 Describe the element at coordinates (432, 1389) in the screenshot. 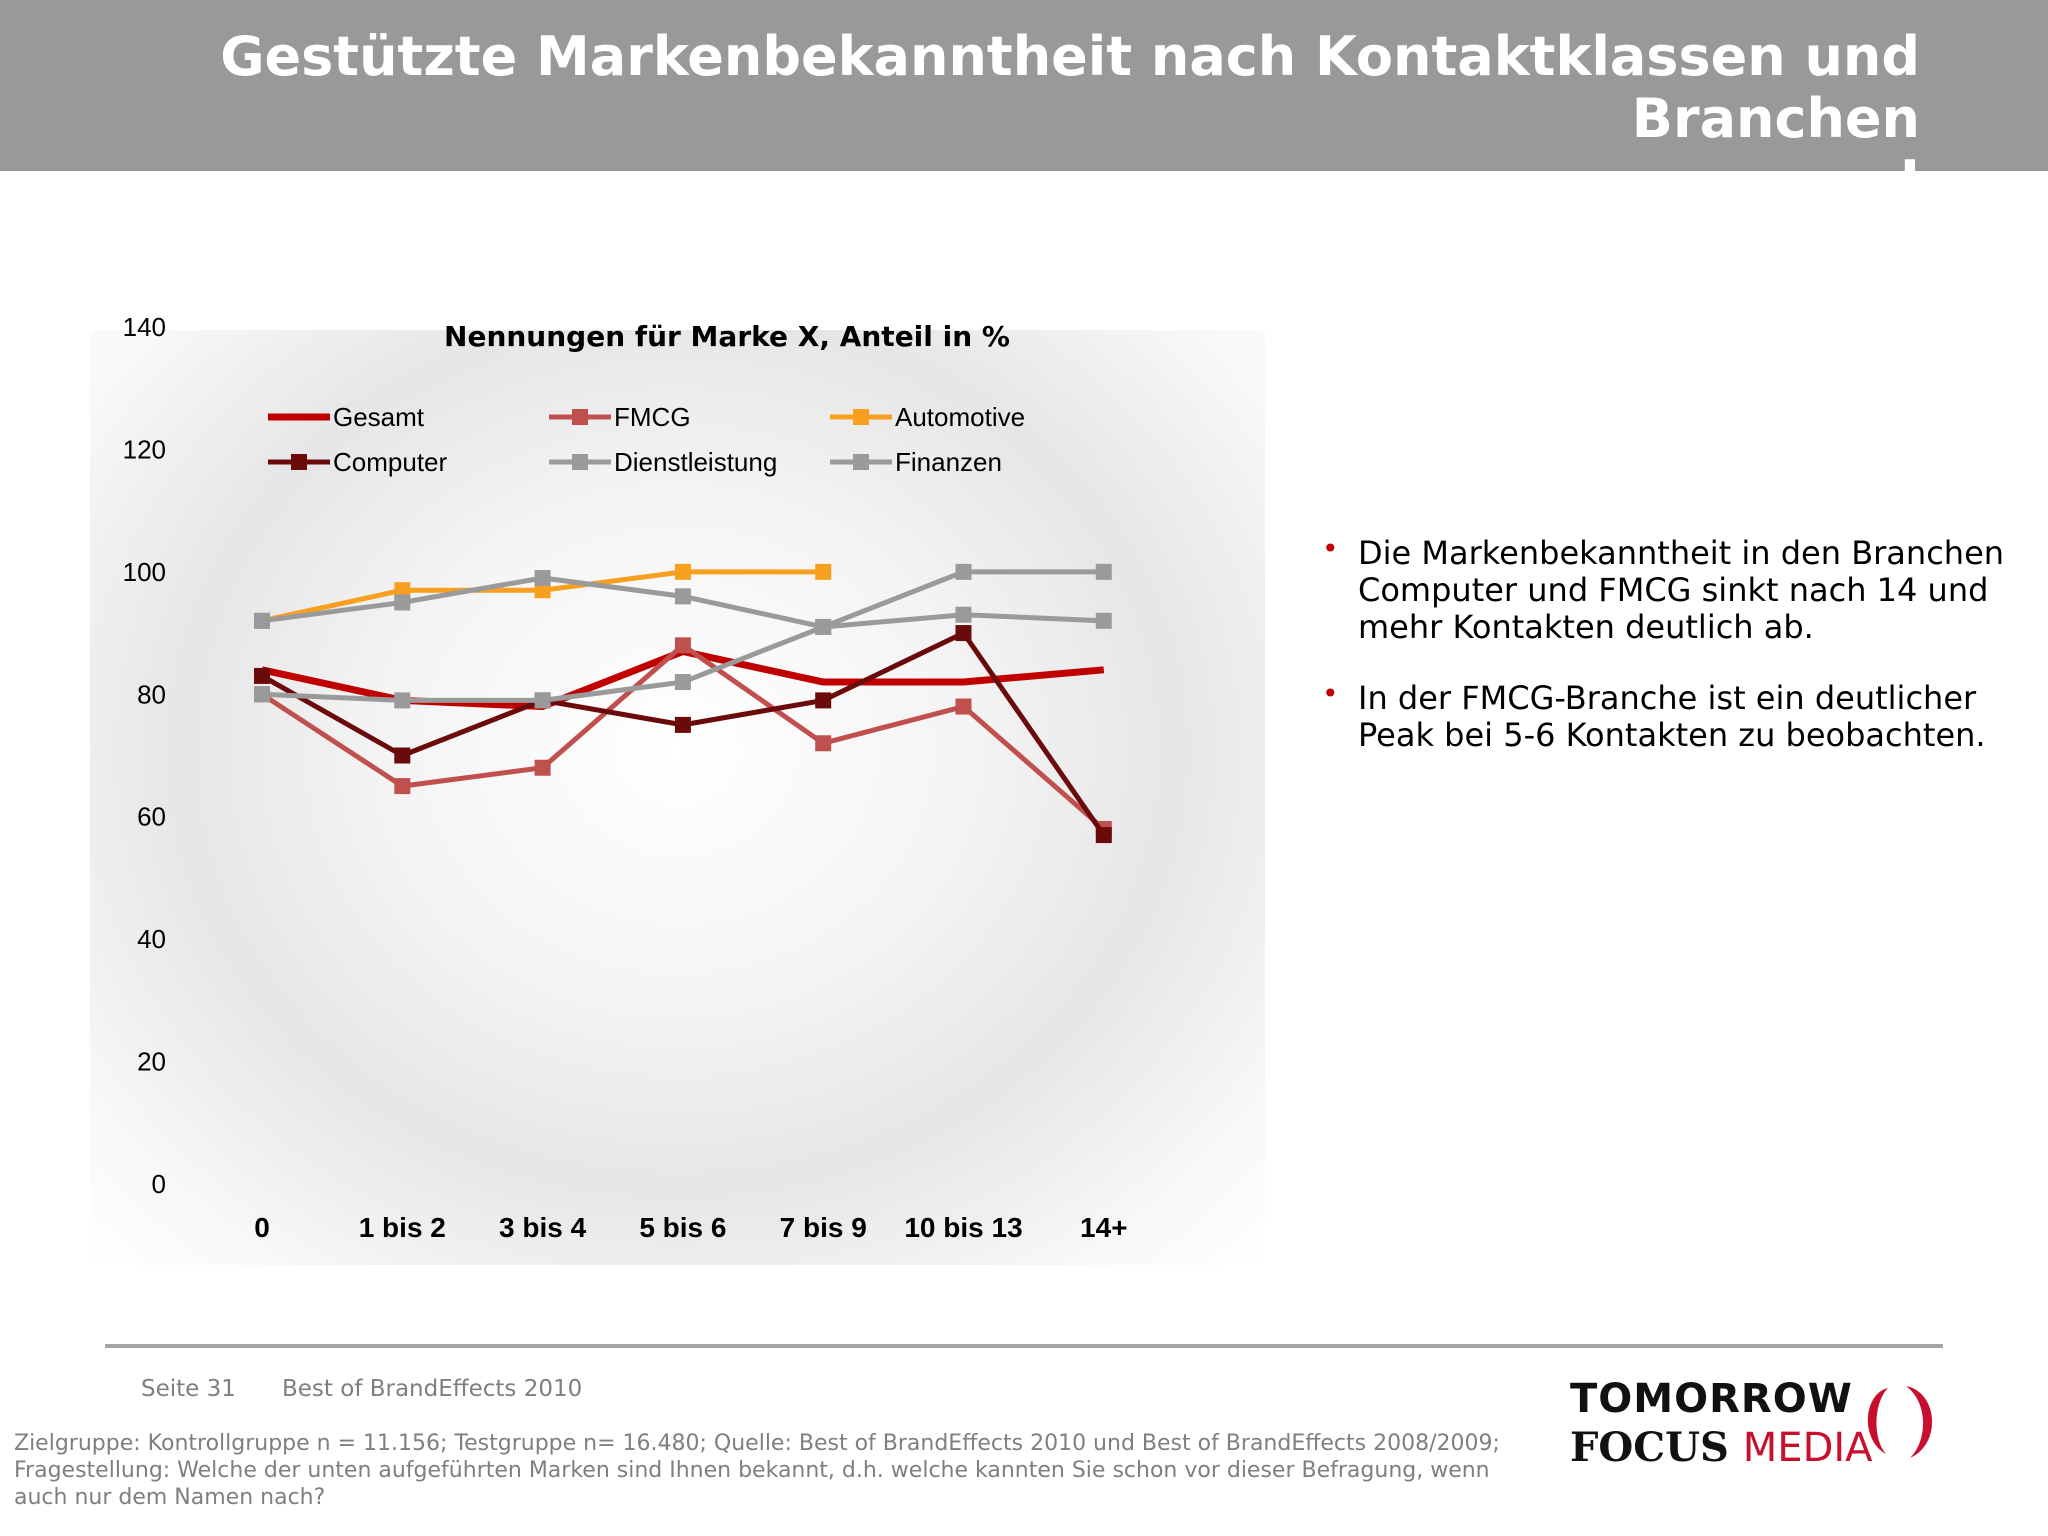

I see `source-title: Best of BrandEffects 2010` at that location.